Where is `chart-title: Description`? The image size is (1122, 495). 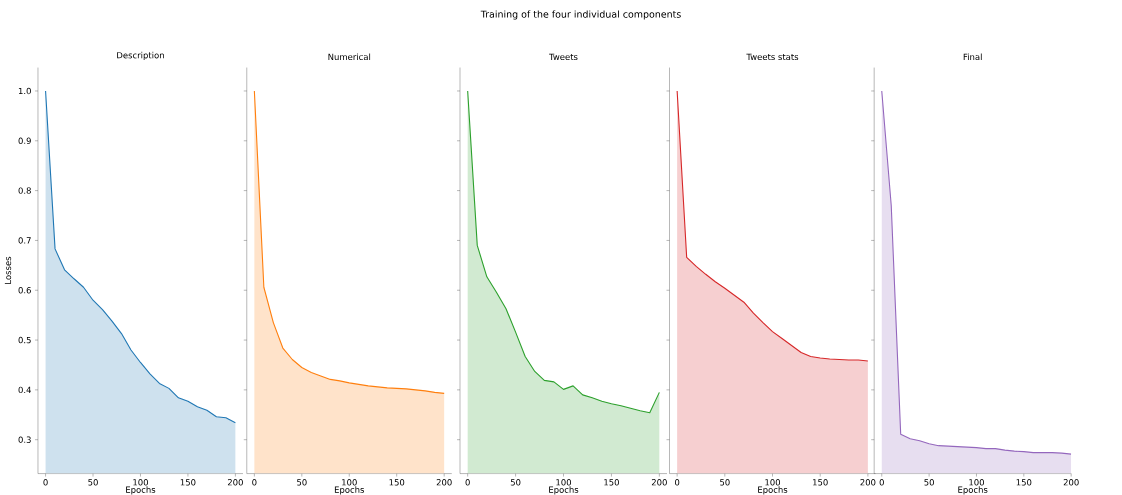
chart-title: Description is located at coordinates (140, 56).